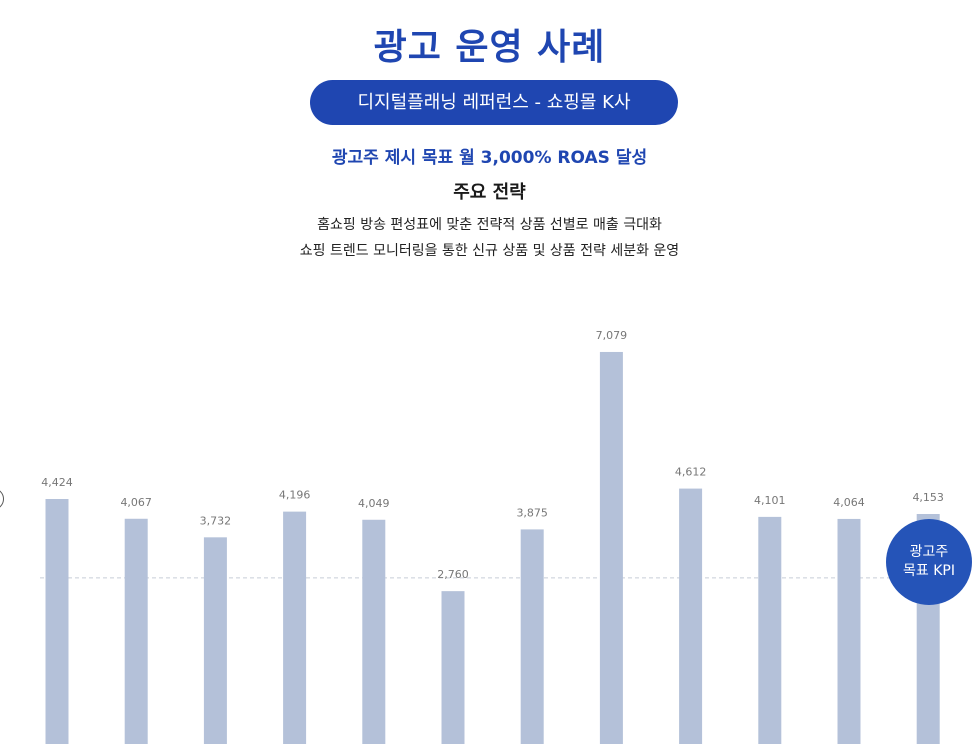 This screenshot has width=979, height=744. I want to click on strategy-line-1: 홈쇼핑 방송 편성표에 맞춘 전략적 상품 선별로 매출 극대화, so click(489, 225).